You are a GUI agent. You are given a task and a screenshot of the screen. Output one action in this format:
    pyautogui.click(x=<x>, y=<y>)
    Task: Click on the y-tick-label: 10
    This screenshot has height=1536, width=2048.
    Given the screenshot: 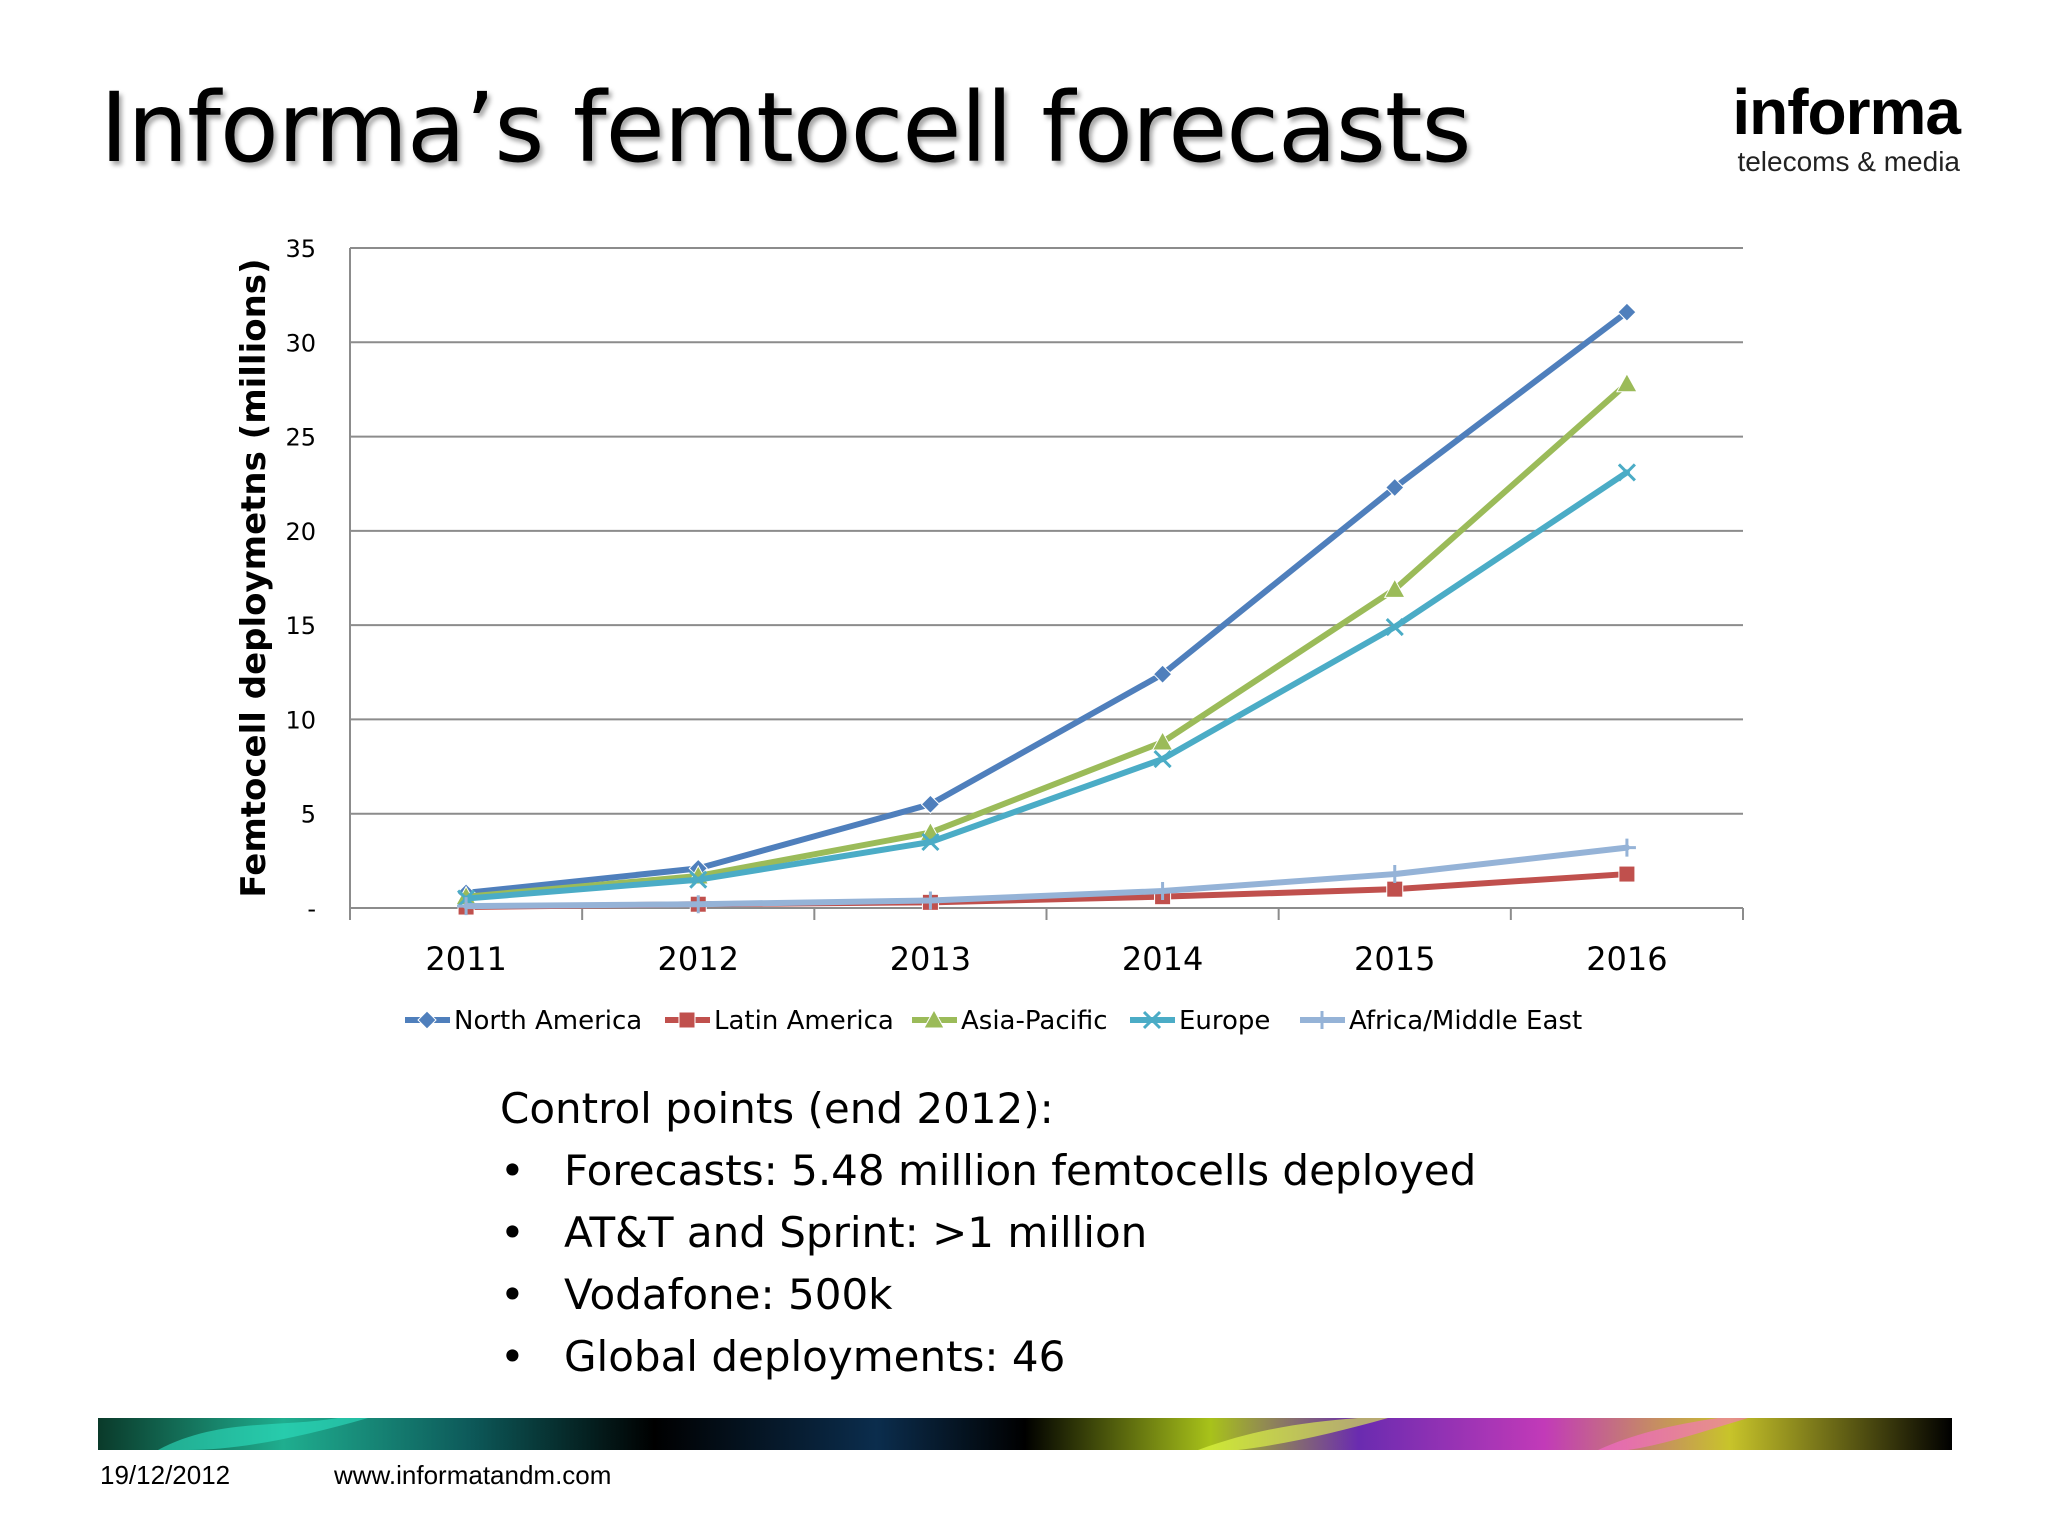 What is the action you would take?
    pyautogui.click(x=300, y=720)
    